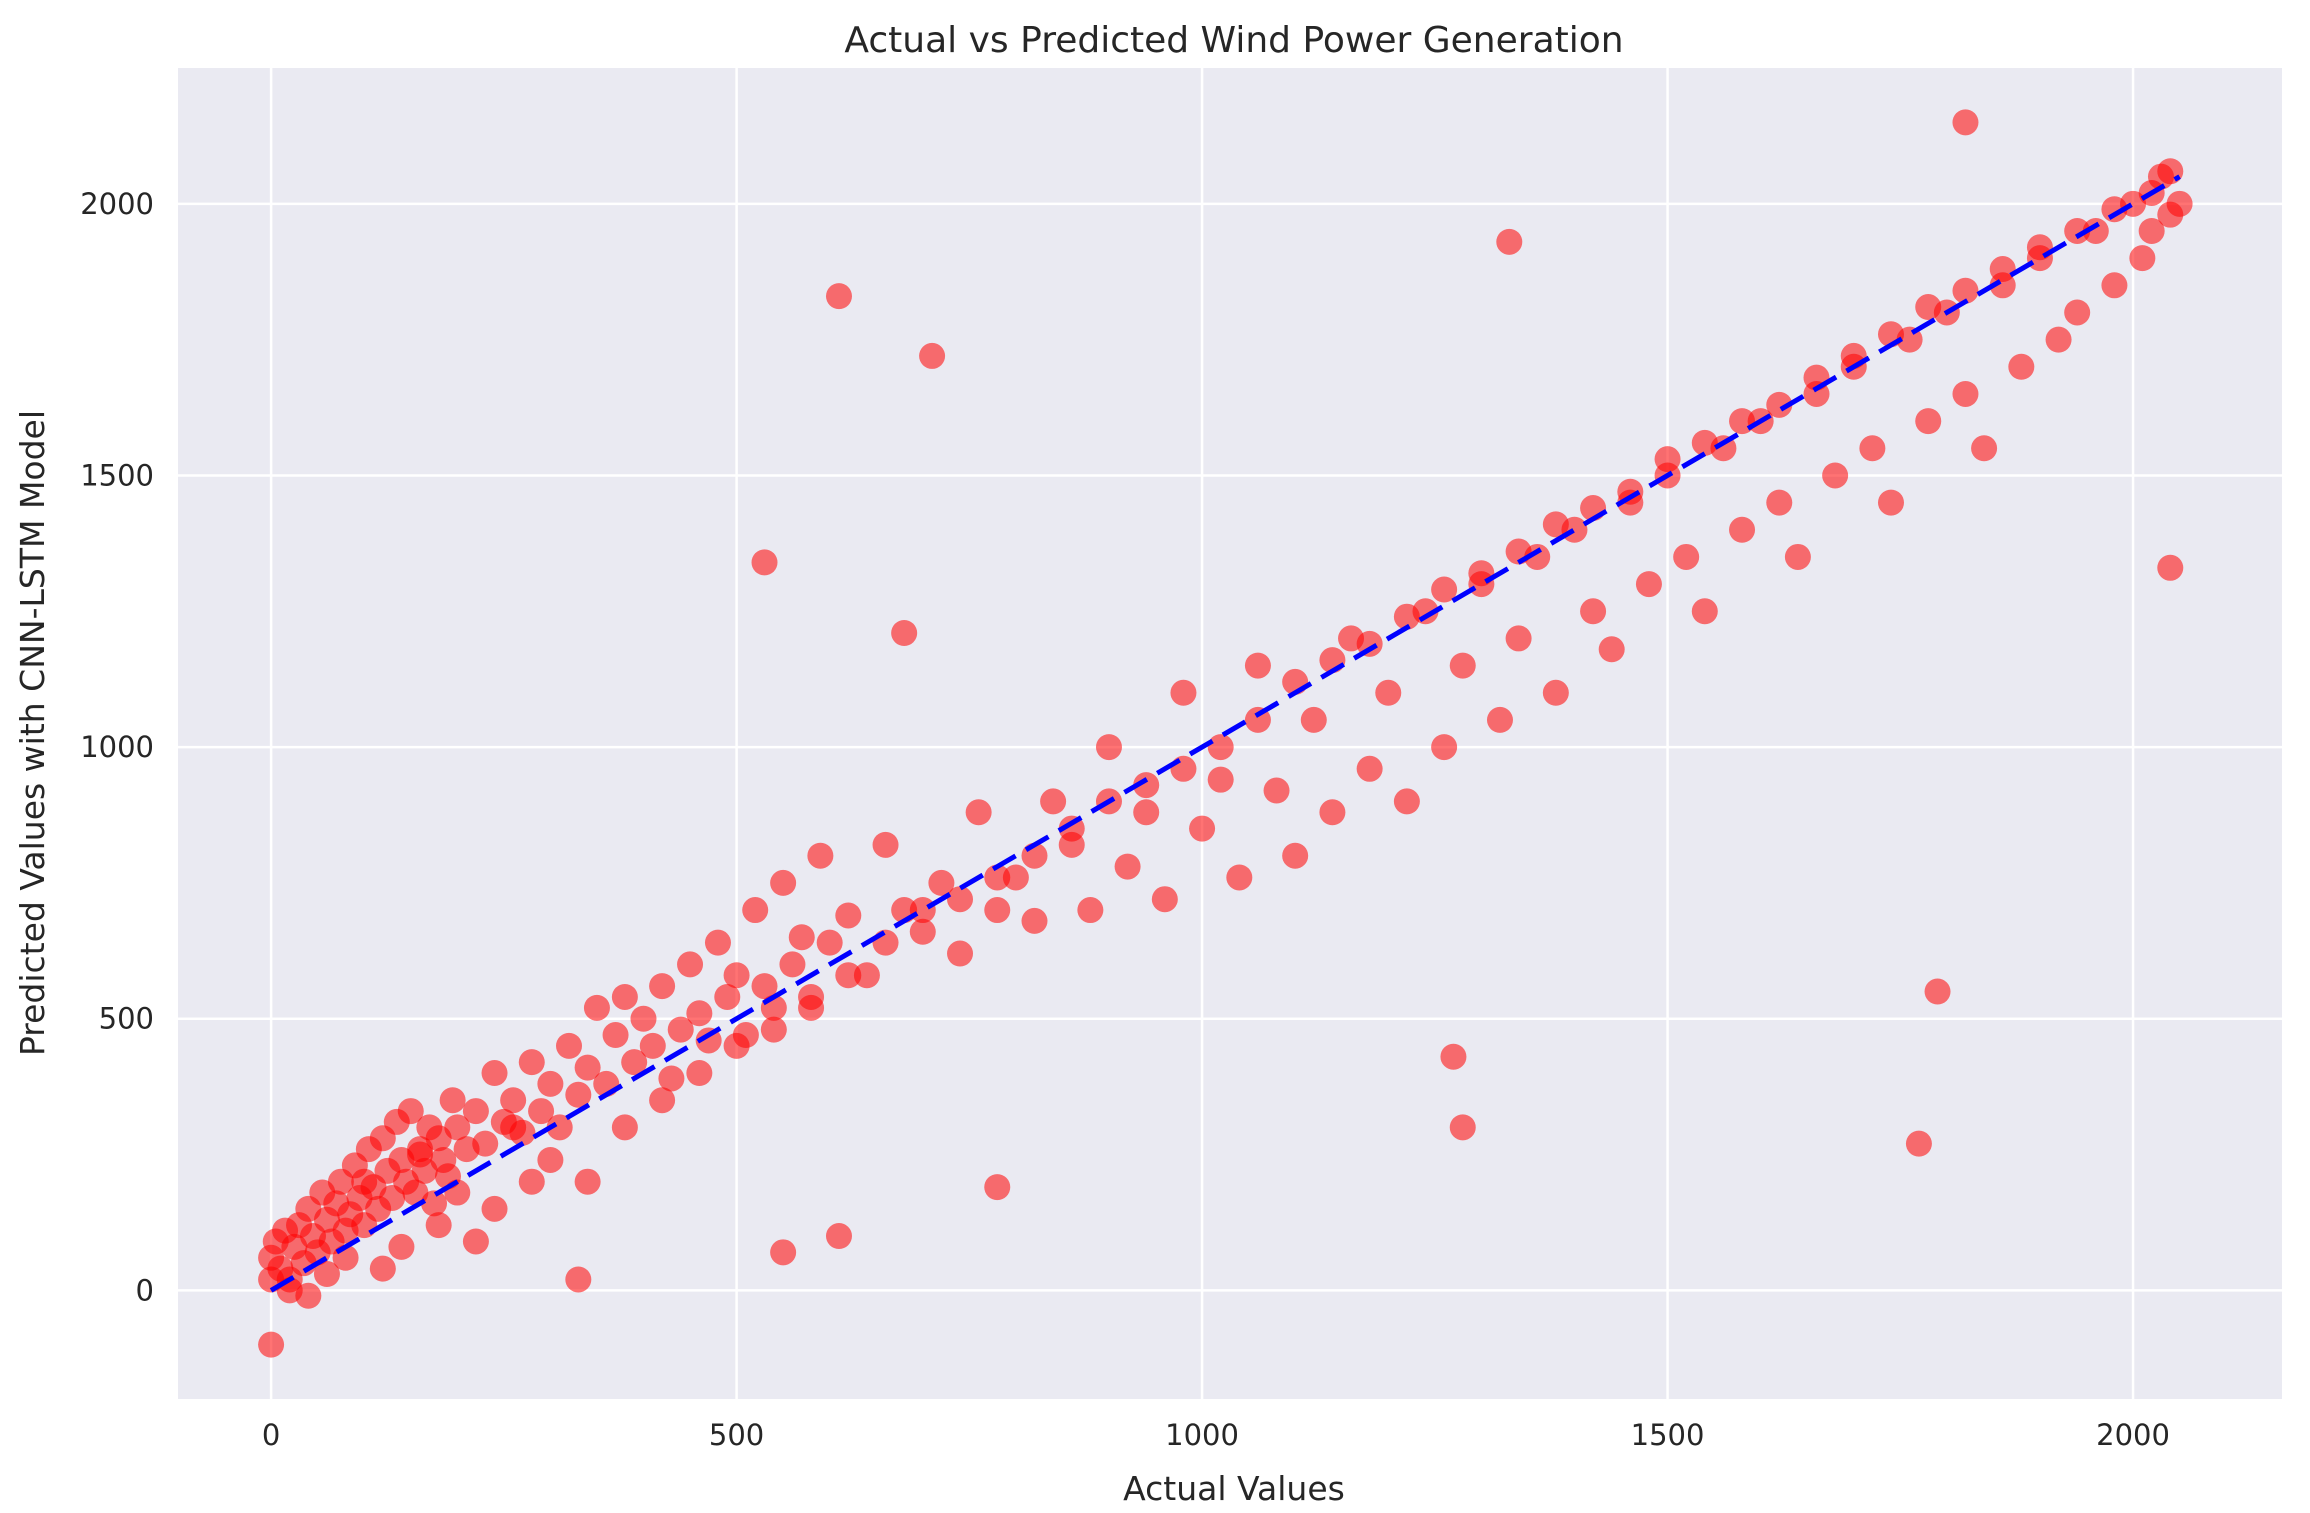  What do you see at coordinates (32, 733) in the screenshot?
I see `y-axis-label: Predicted Values with CNN-LSTM Model` at bounding box center [32, 733].